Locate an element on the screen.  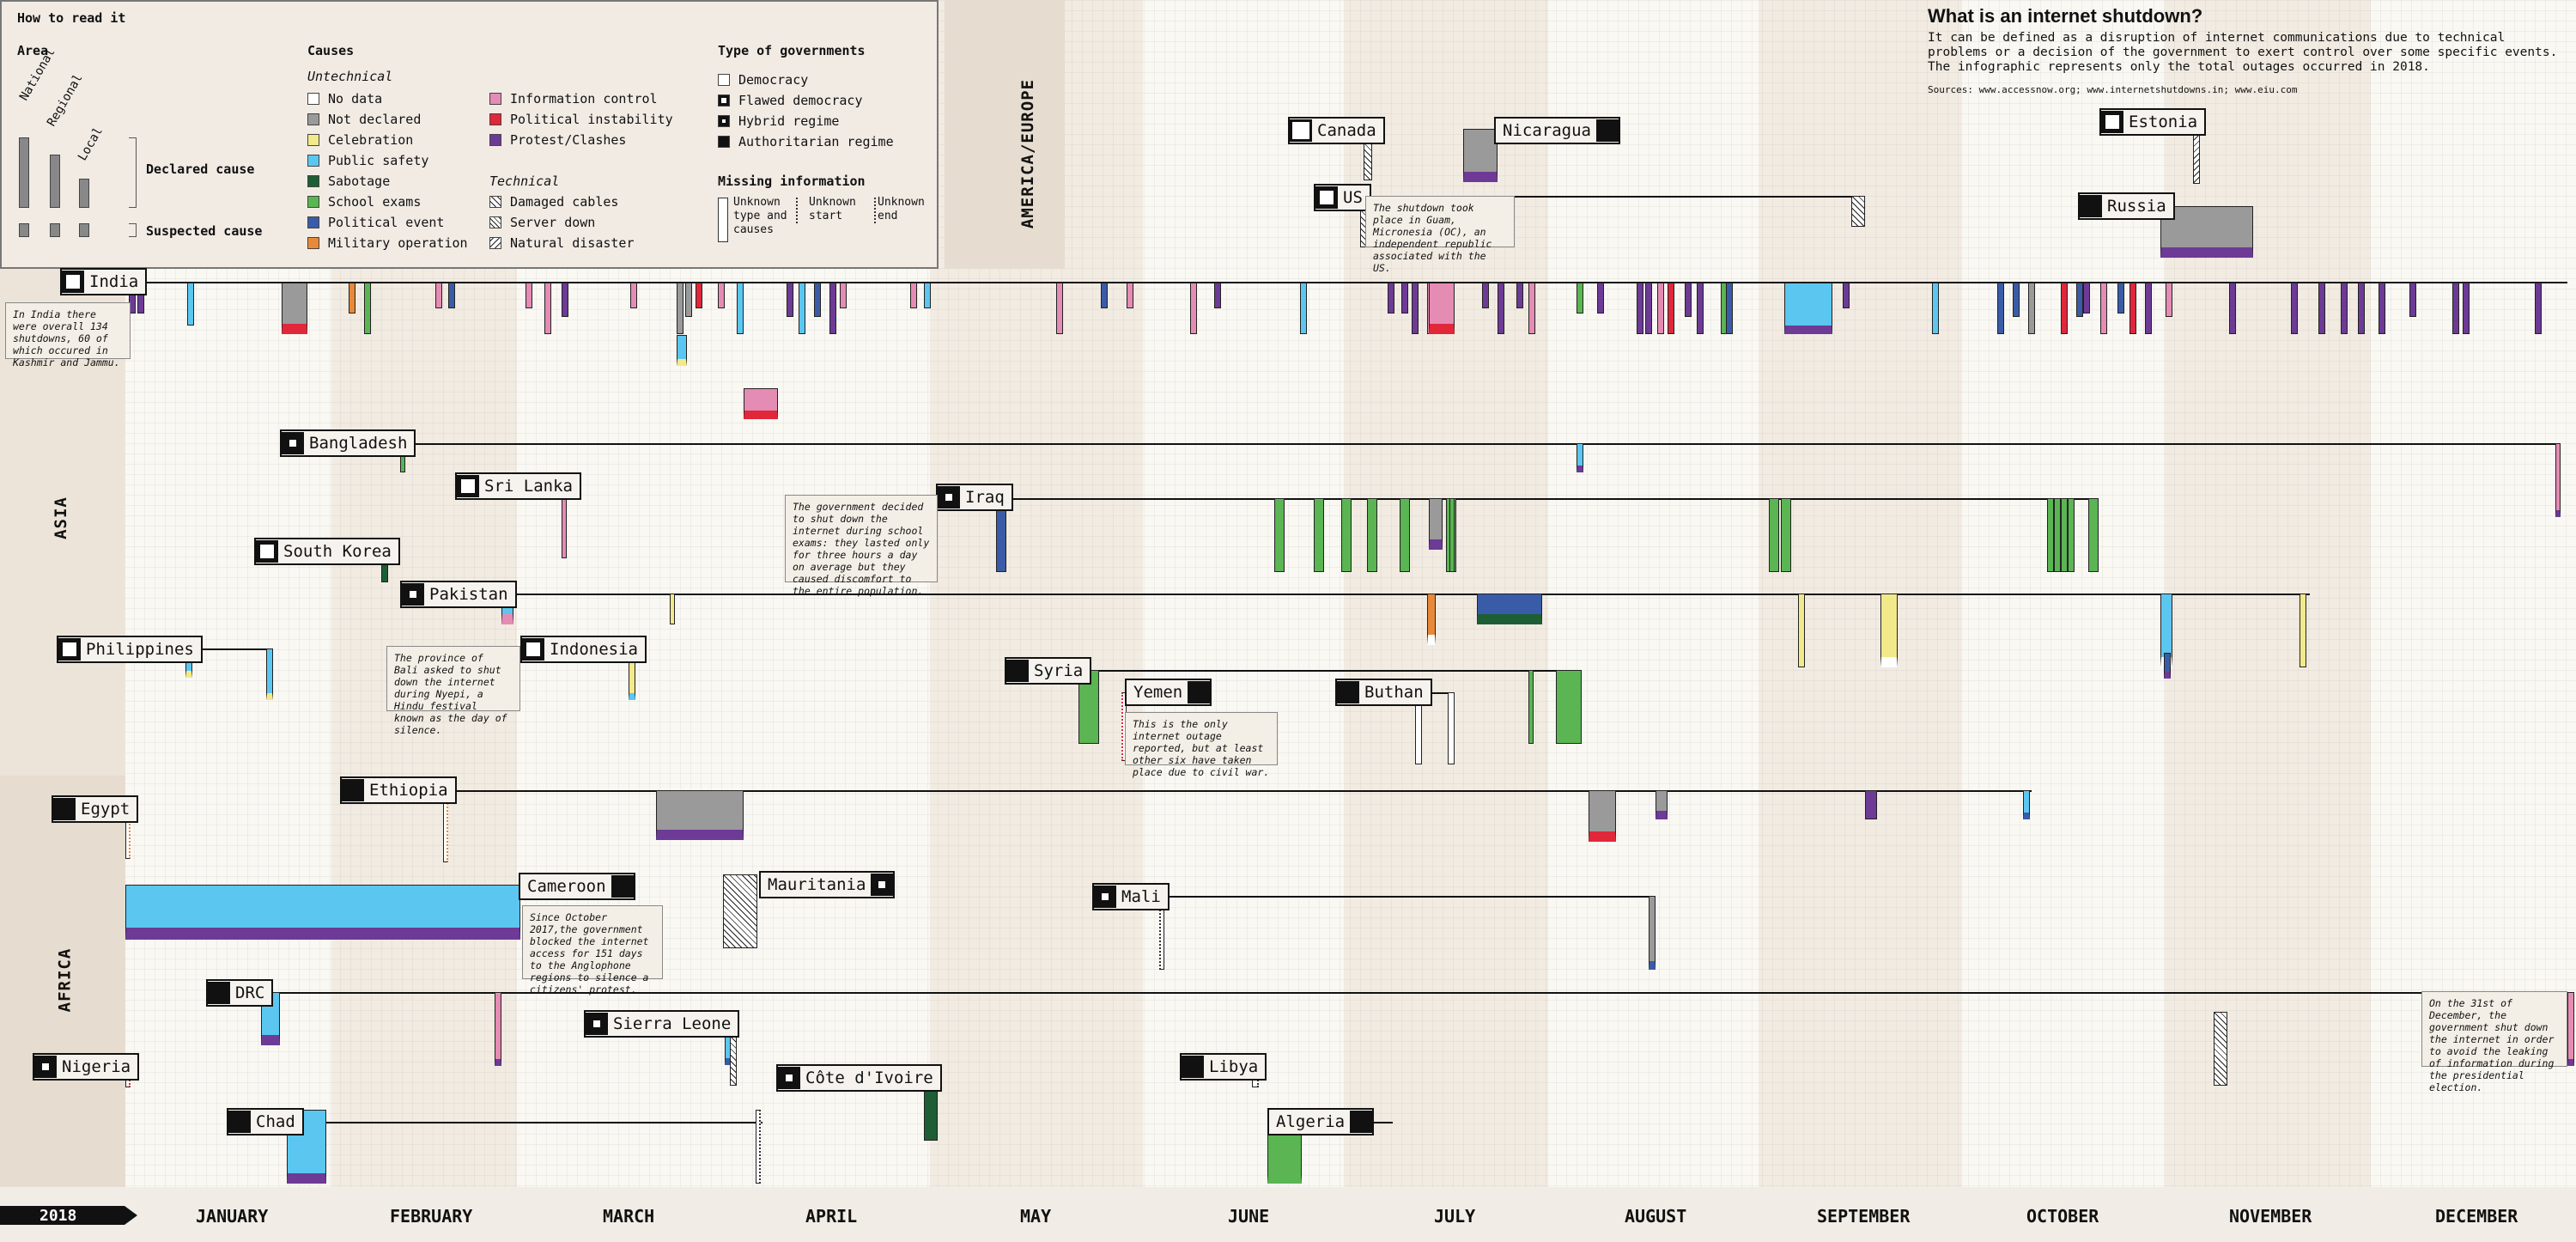
country-name: Iraq is located at coordinates (985, 497).